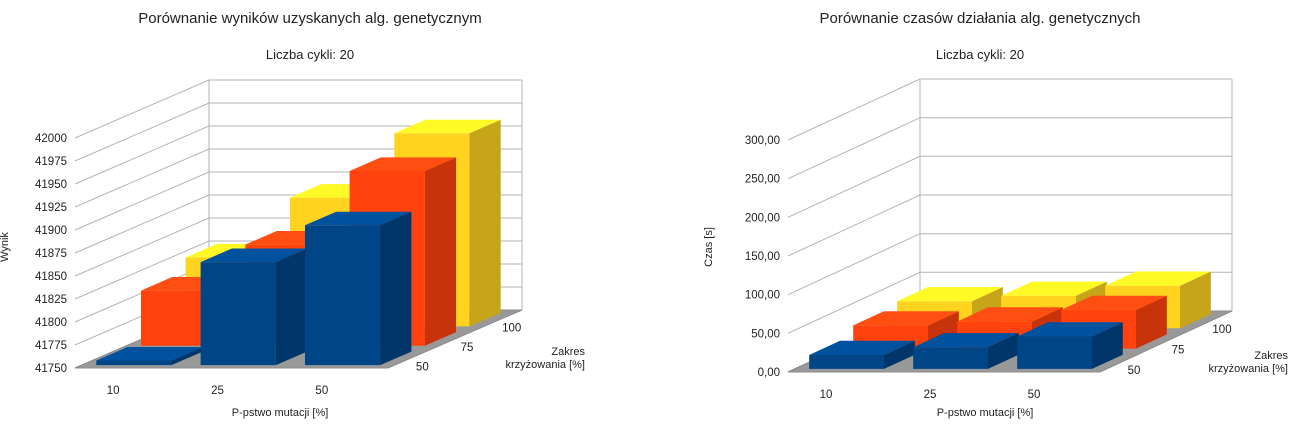 Image resolution: width=1301 pixels, height=431 pixels. I want to click on y-tick-label: 0,00, so click(769, 373).